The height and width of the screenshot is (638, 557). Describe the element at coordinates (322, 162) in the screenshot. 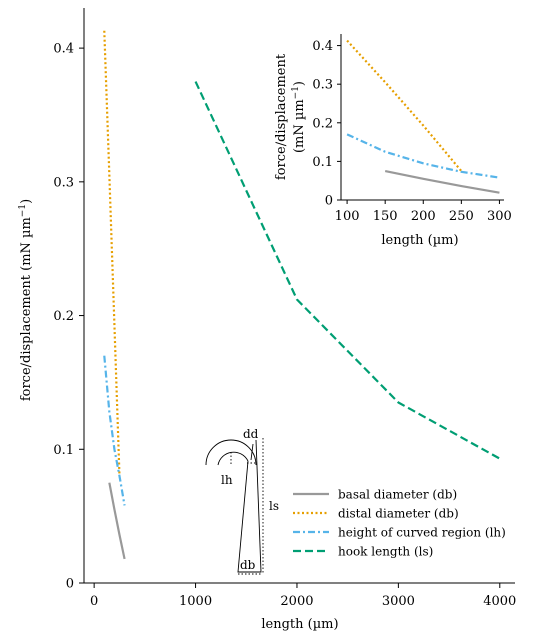

I see `inset-y-tick-label: 0.1` at that location.